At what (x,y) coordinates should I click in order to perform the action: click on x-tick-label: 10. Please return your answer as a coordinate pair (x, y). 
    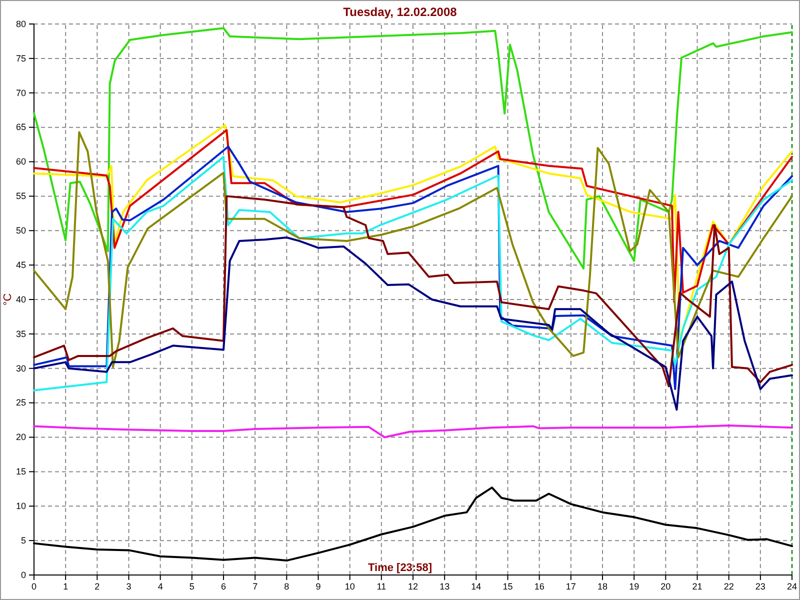
    Looking at the image, I should click on (349, 586).